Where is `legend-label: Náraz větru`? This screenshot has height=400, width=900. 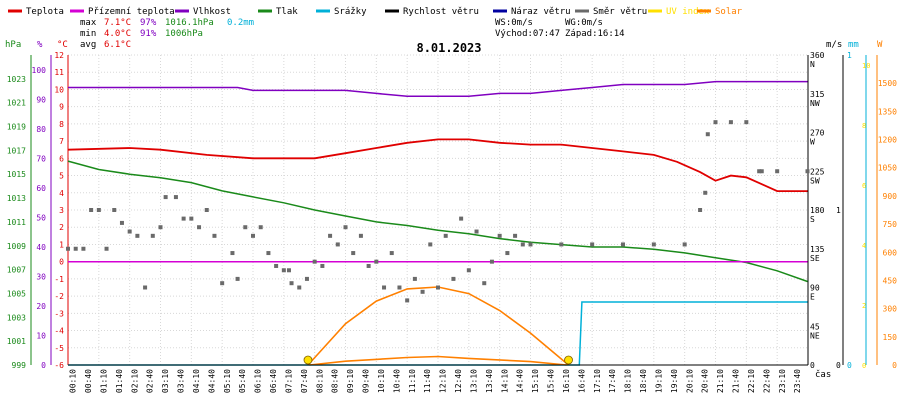 legend-label: Náraz větru is located at coordinates (541, 12).